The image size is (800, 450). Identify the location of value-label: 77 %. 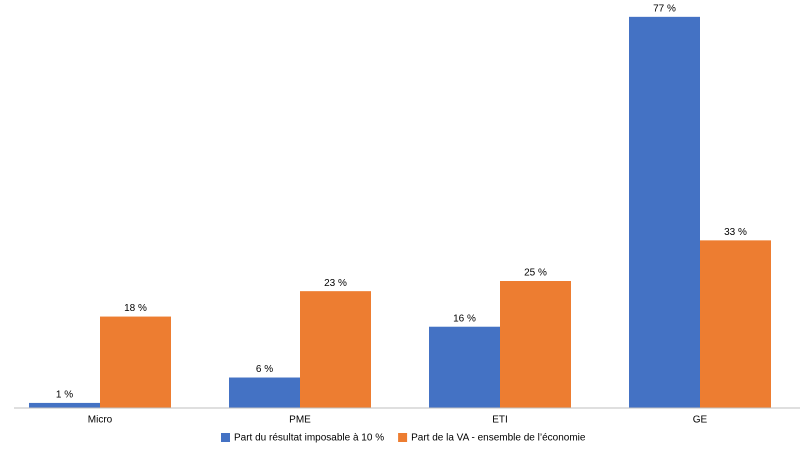
(664, 8).